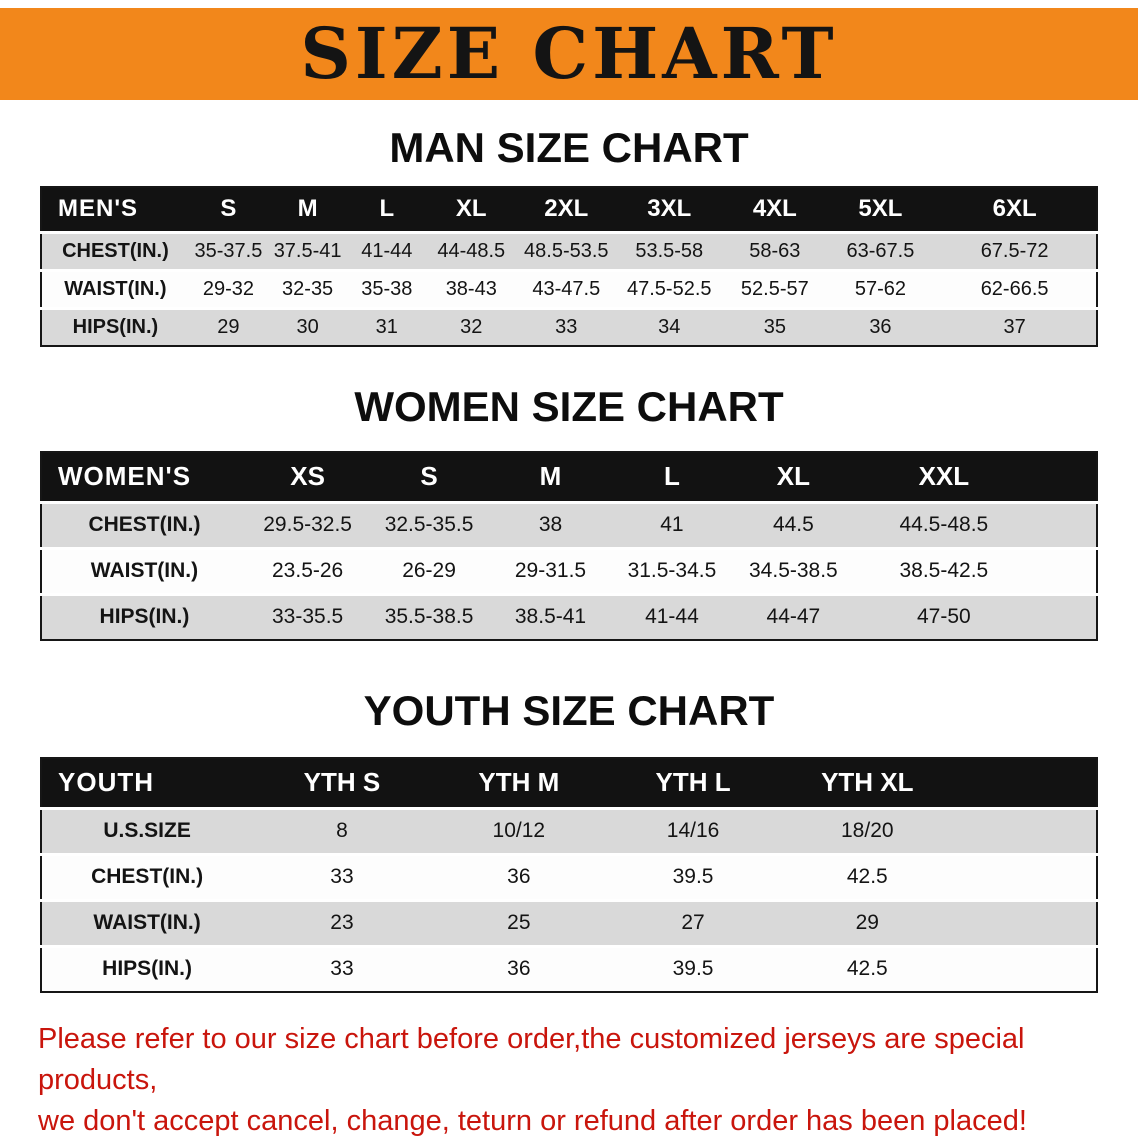 Image resolution: width=1138 pixels, height=1143 pixels. I want to click on size-value-cell: 35, so click(775, 326).